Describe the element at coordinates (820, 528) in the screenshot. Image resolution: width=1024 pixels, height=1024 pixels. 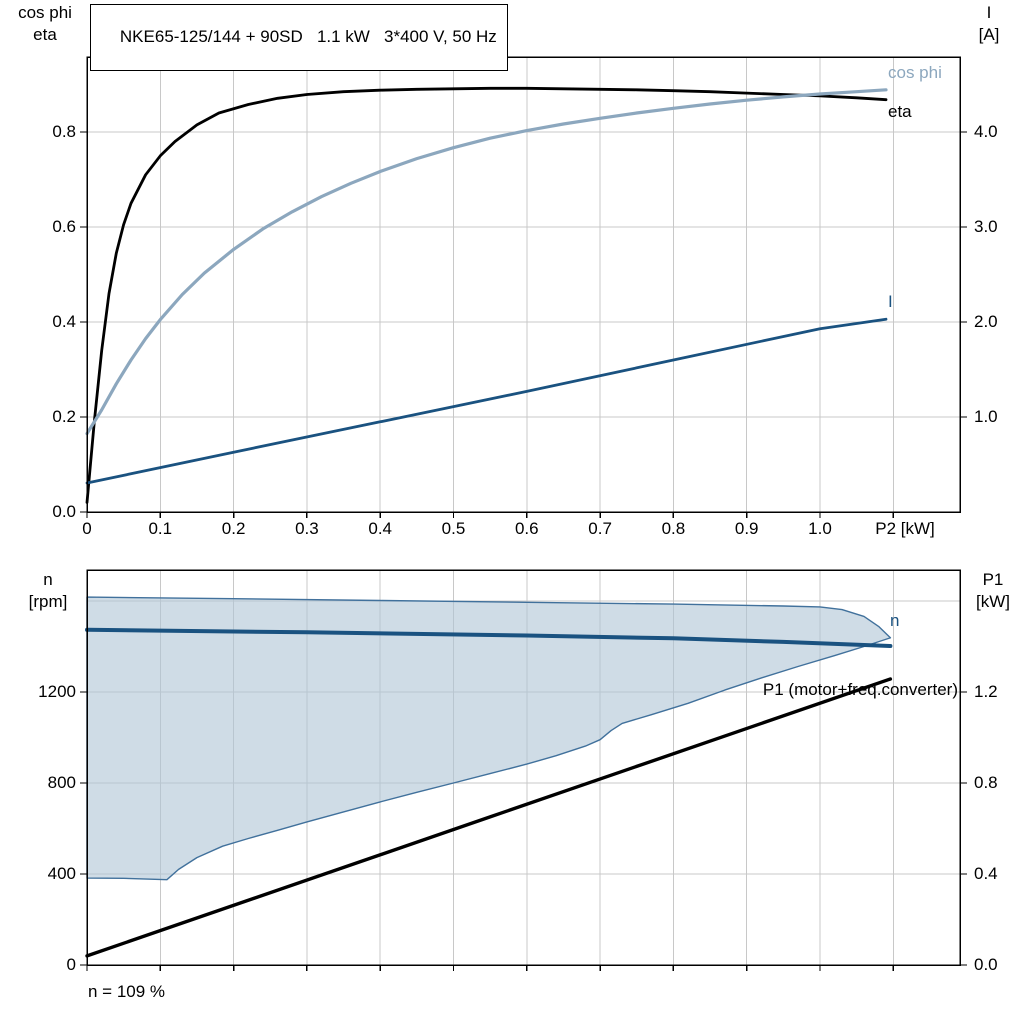
I see `x-tick-label: 1.0` at that location.